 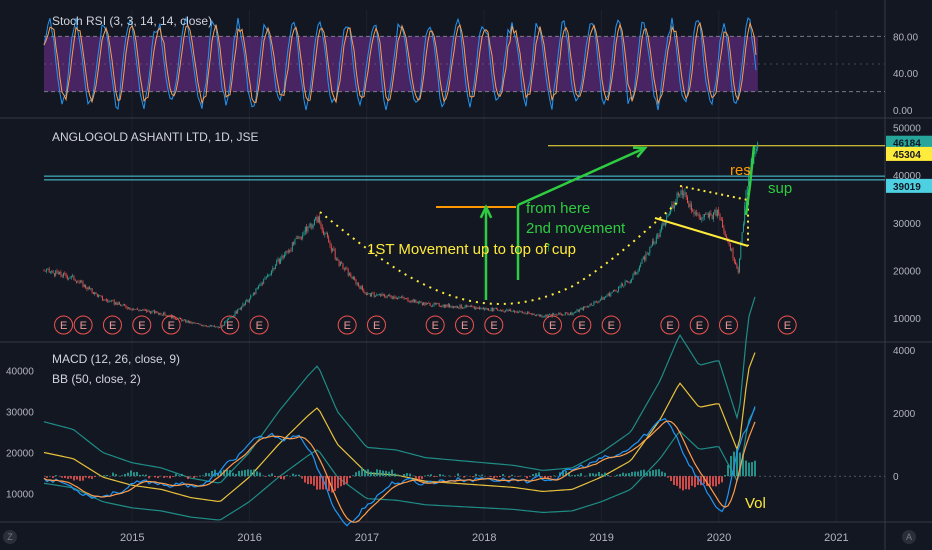 I want to click on zoom-button: Z, so click(x=10, y=537).